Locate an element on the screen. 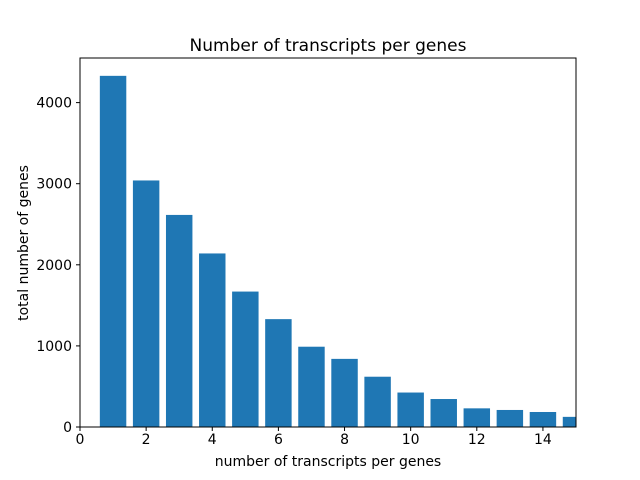 The width and height of the screenshot is (640, 480). chart-title: Number of transcripts per genes is located at coordinates (328, 46).